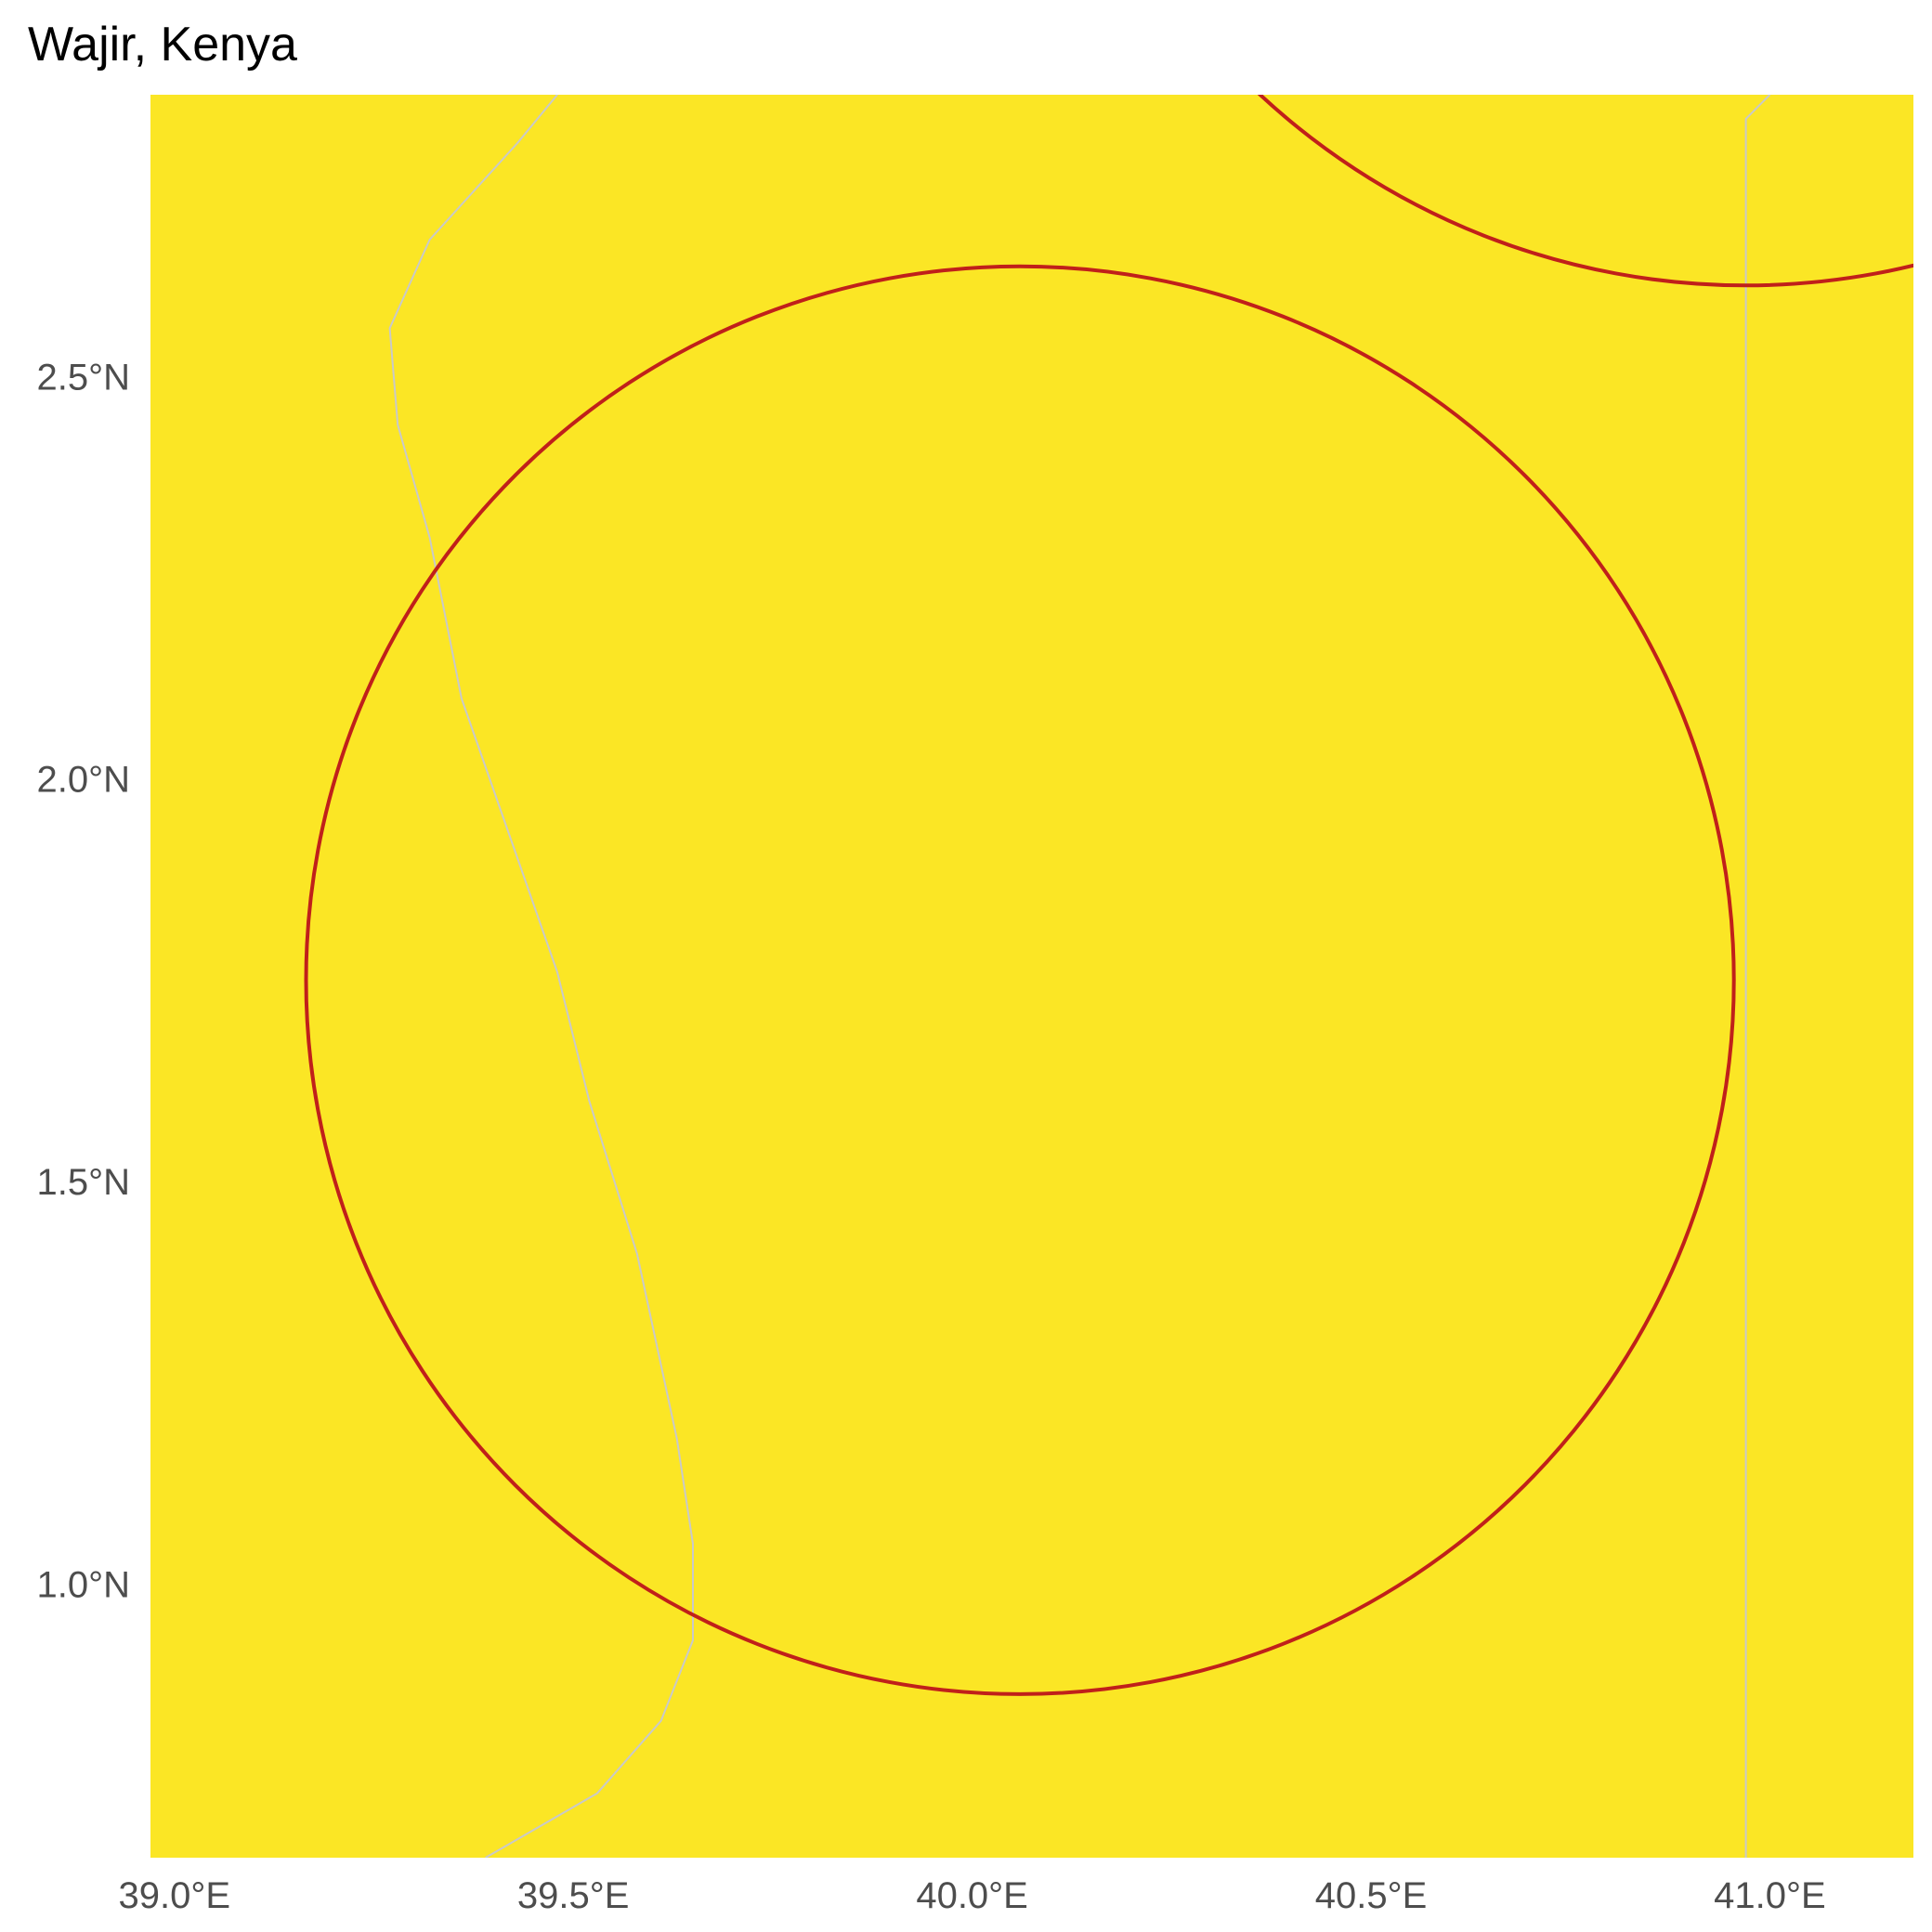  What do you see at coordinates (84, 377) in the screenshot?
I see `y-tick-label: 2.5°N` at bounding box center [84, 377].